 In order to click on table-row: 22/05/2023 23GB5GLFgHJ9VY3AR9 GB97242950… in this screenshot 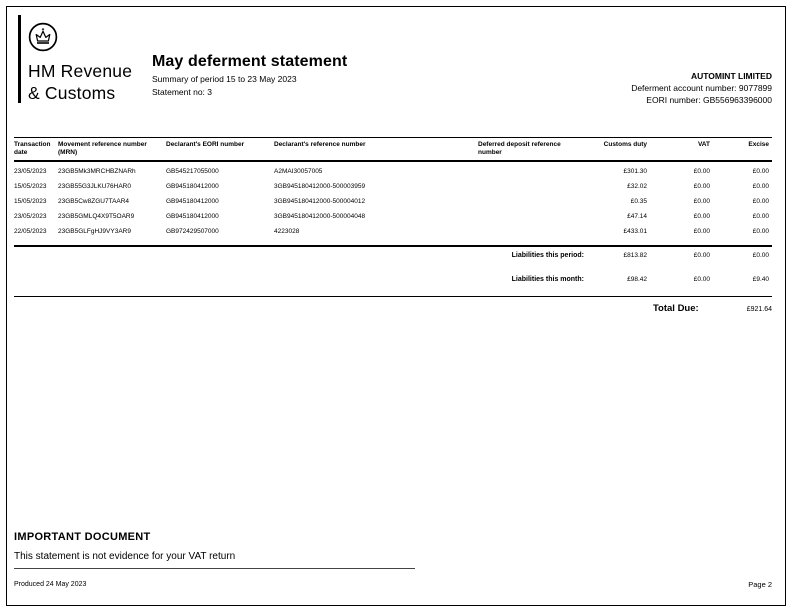, I will do `click(393, 235)`.